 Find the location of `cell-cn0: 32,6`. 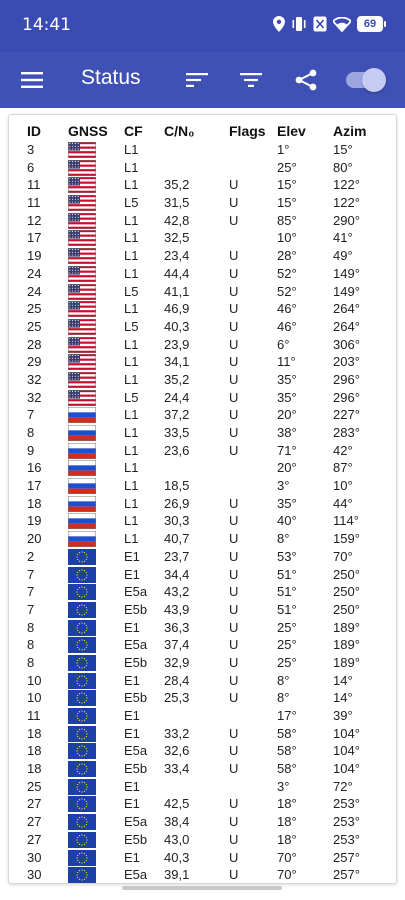

cell-cn0: 32,6 is located at coordinates (177, 751).